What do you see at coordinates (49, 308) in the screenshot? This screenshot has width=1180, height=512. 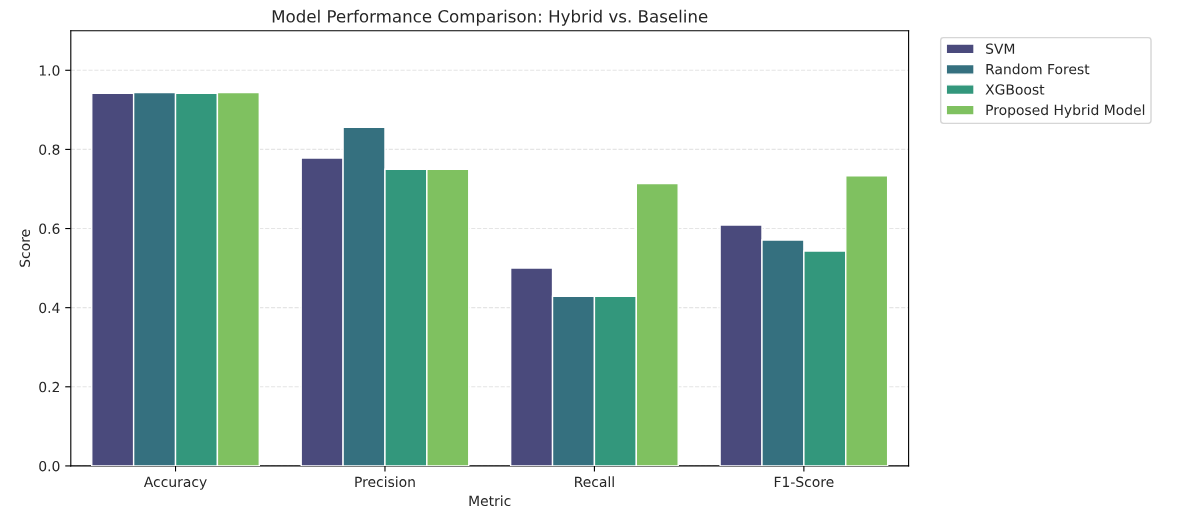 I see `y-tick-label: 0.4` at bounding box center [49, 308].